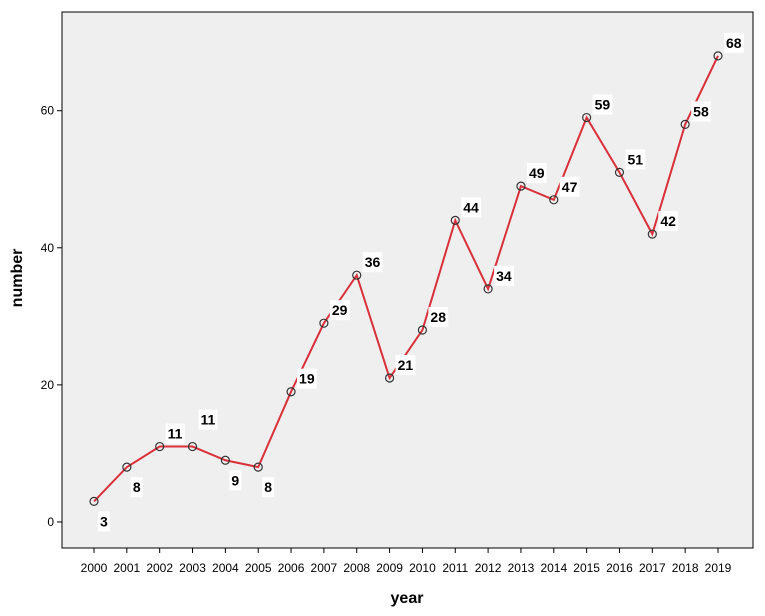  I want to click on data-label: 58, so click(701, 111).